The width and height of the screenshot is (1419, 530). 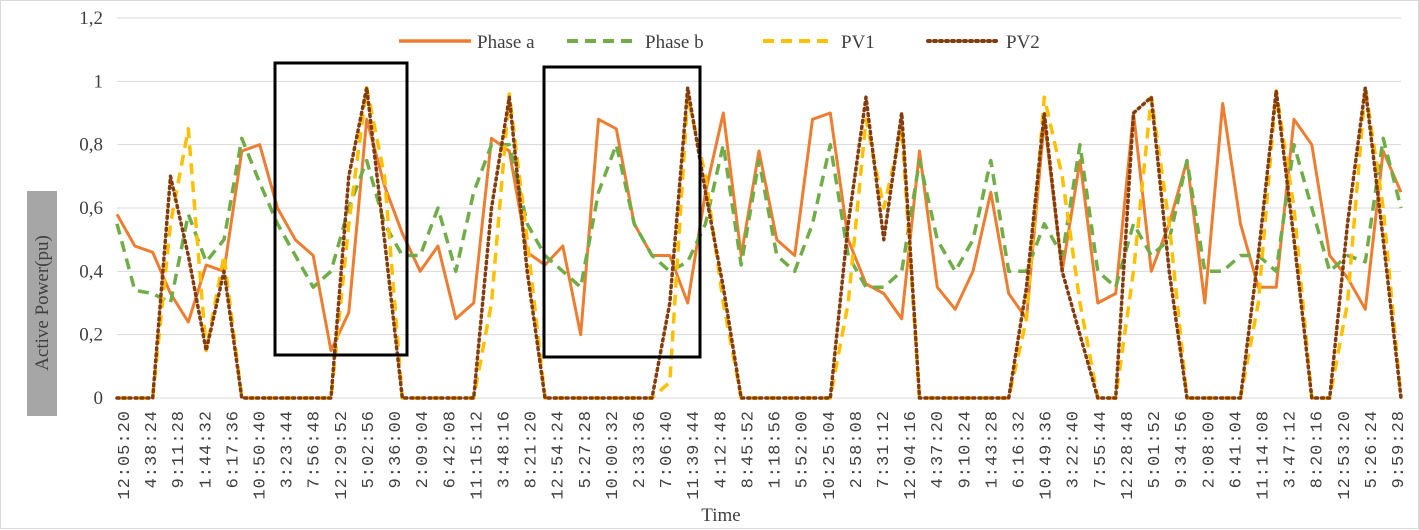 I want to click on x-tick-label: 5:52:00, so click(x=803, y=449).